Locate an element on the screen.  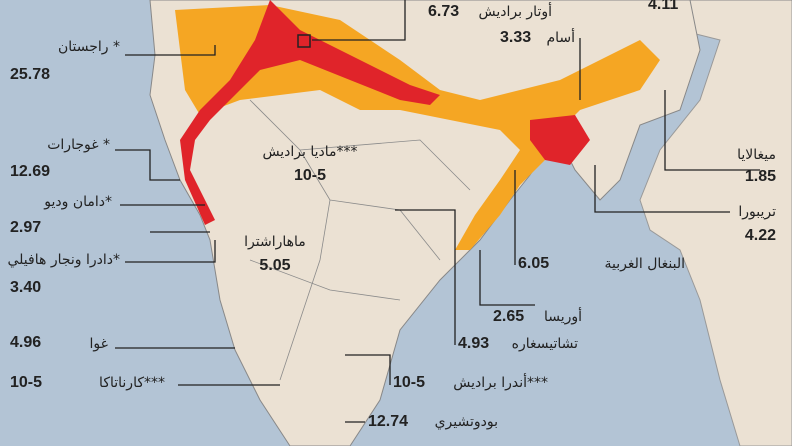
value: 3.40 is located at coordinates (25, 287).